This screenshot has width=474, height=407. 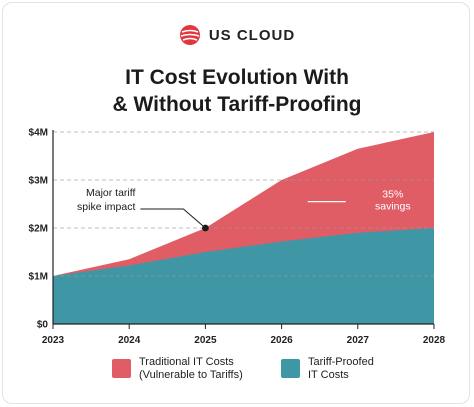 What do you see at coordinates (38, 133) in the screenshot?
I see `y-tick-label: $4M` at bounding box center [38, 133].